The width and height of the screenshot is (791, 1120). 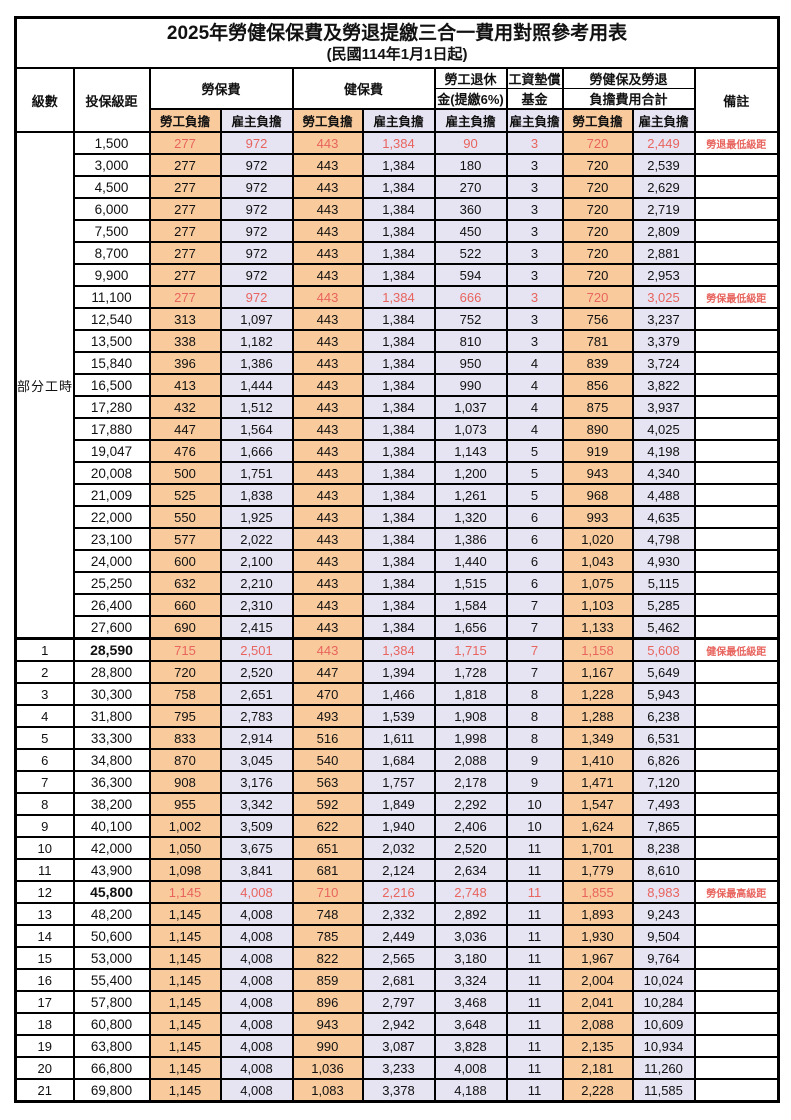 What do you see at coordinates (111, 892) in the screenshot?
I see `bracket-cell: 45,800` at bounding box center [111, 892].